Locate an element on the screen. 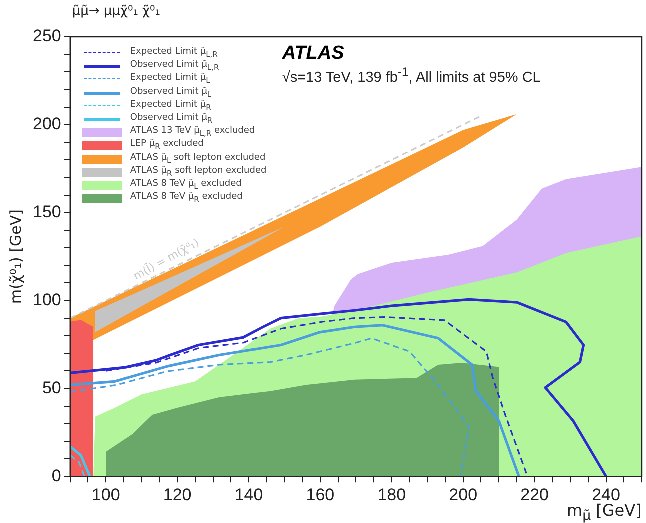 This screenshot has height=523, width=646. legend-label: ATLAS μ̃$_{L}$ soft lepton excluded is located at coordinates (198, 159).